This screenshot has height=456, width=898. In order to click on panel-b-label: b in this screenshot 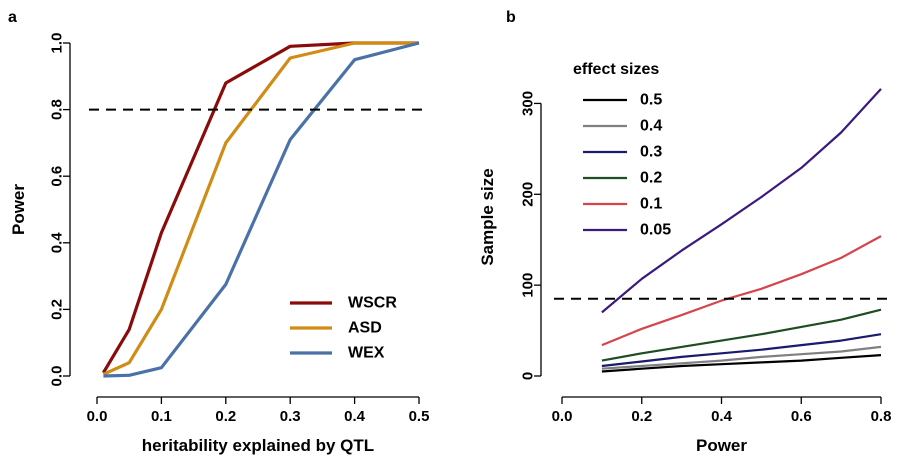, I will do `click(511, 17)`.